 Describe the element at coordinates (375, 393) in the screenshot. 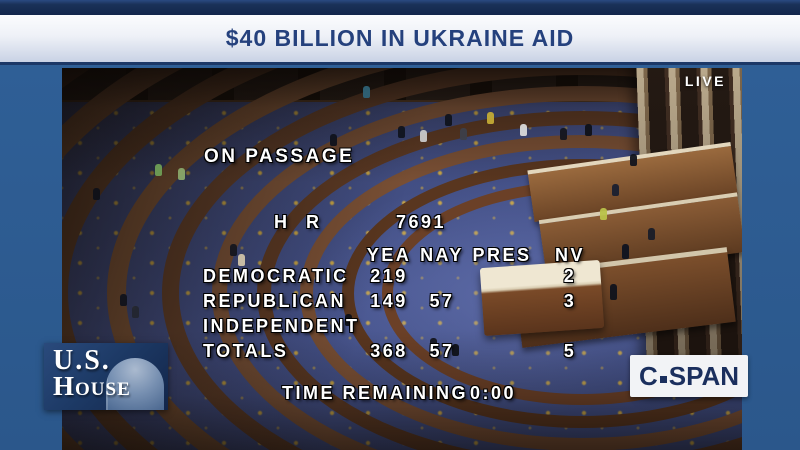

I see `time-remaining-label: TIME REMAINING` at that location.